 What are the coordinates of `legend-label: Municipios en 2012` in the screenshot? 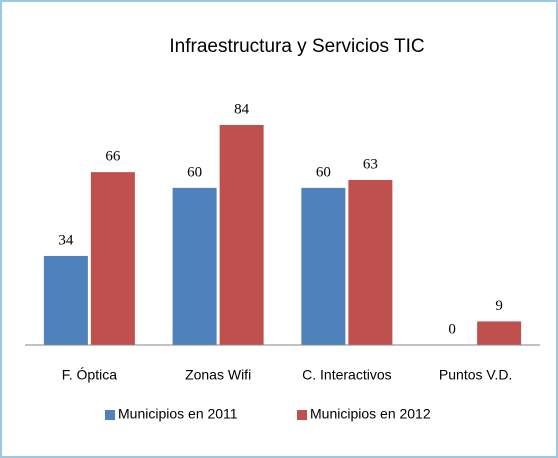 It's located at (370, 414).